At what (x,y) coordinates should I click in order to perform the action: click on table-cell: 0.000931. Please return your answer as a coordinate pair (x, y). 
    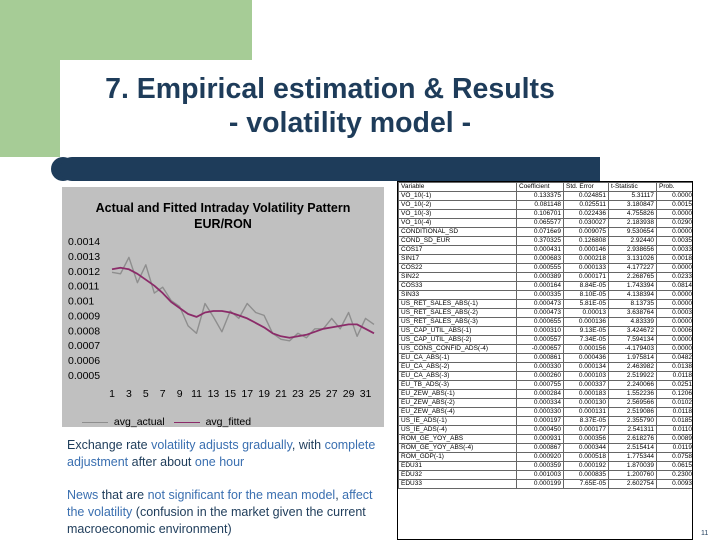
    Looking at the image, I should click on (540, 439).